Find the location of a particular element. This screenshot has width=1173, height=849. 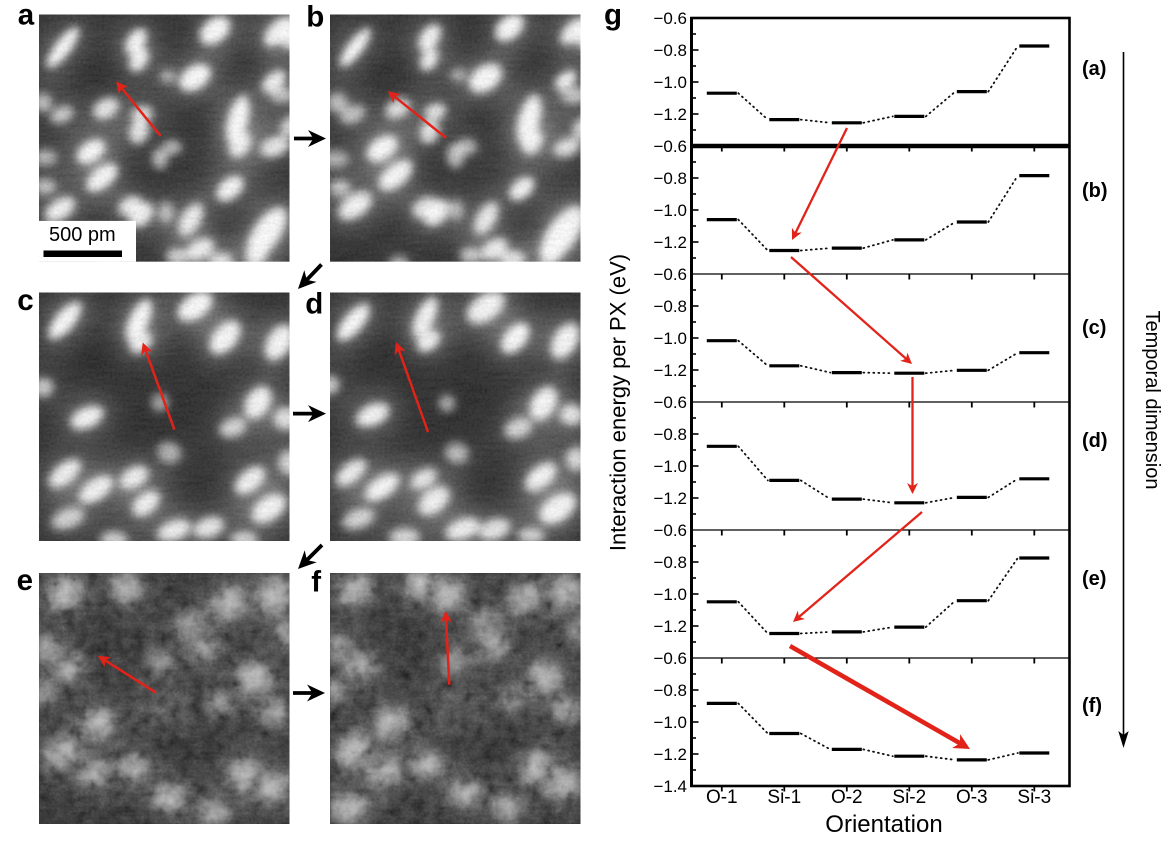

svg-text: Si-1 is located at coordinates (784, 797).